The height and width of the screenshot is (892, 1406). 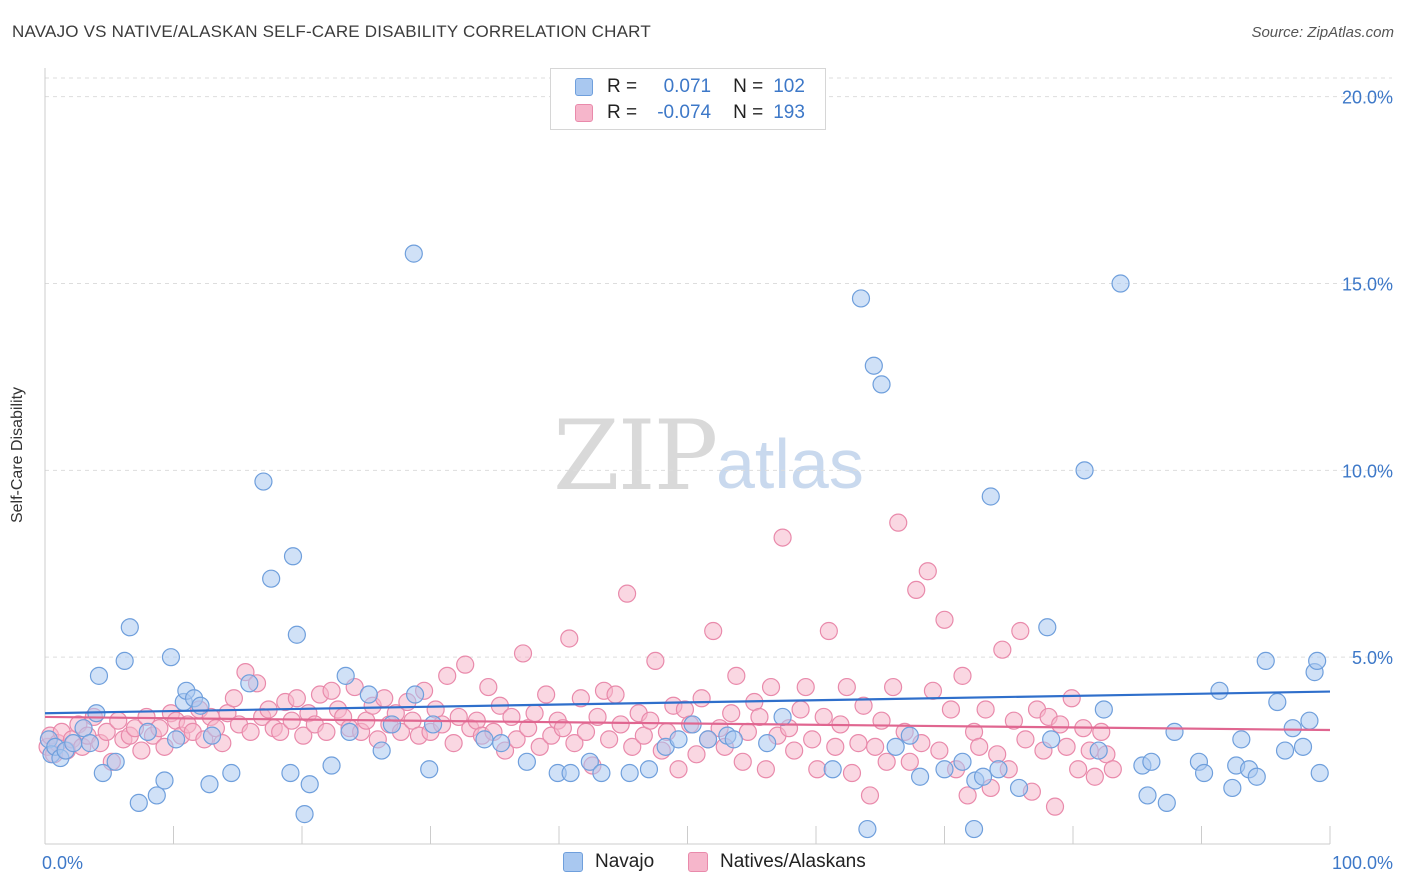 I want to click on watermark-atlas: atlas, so click(x=790, y=464).